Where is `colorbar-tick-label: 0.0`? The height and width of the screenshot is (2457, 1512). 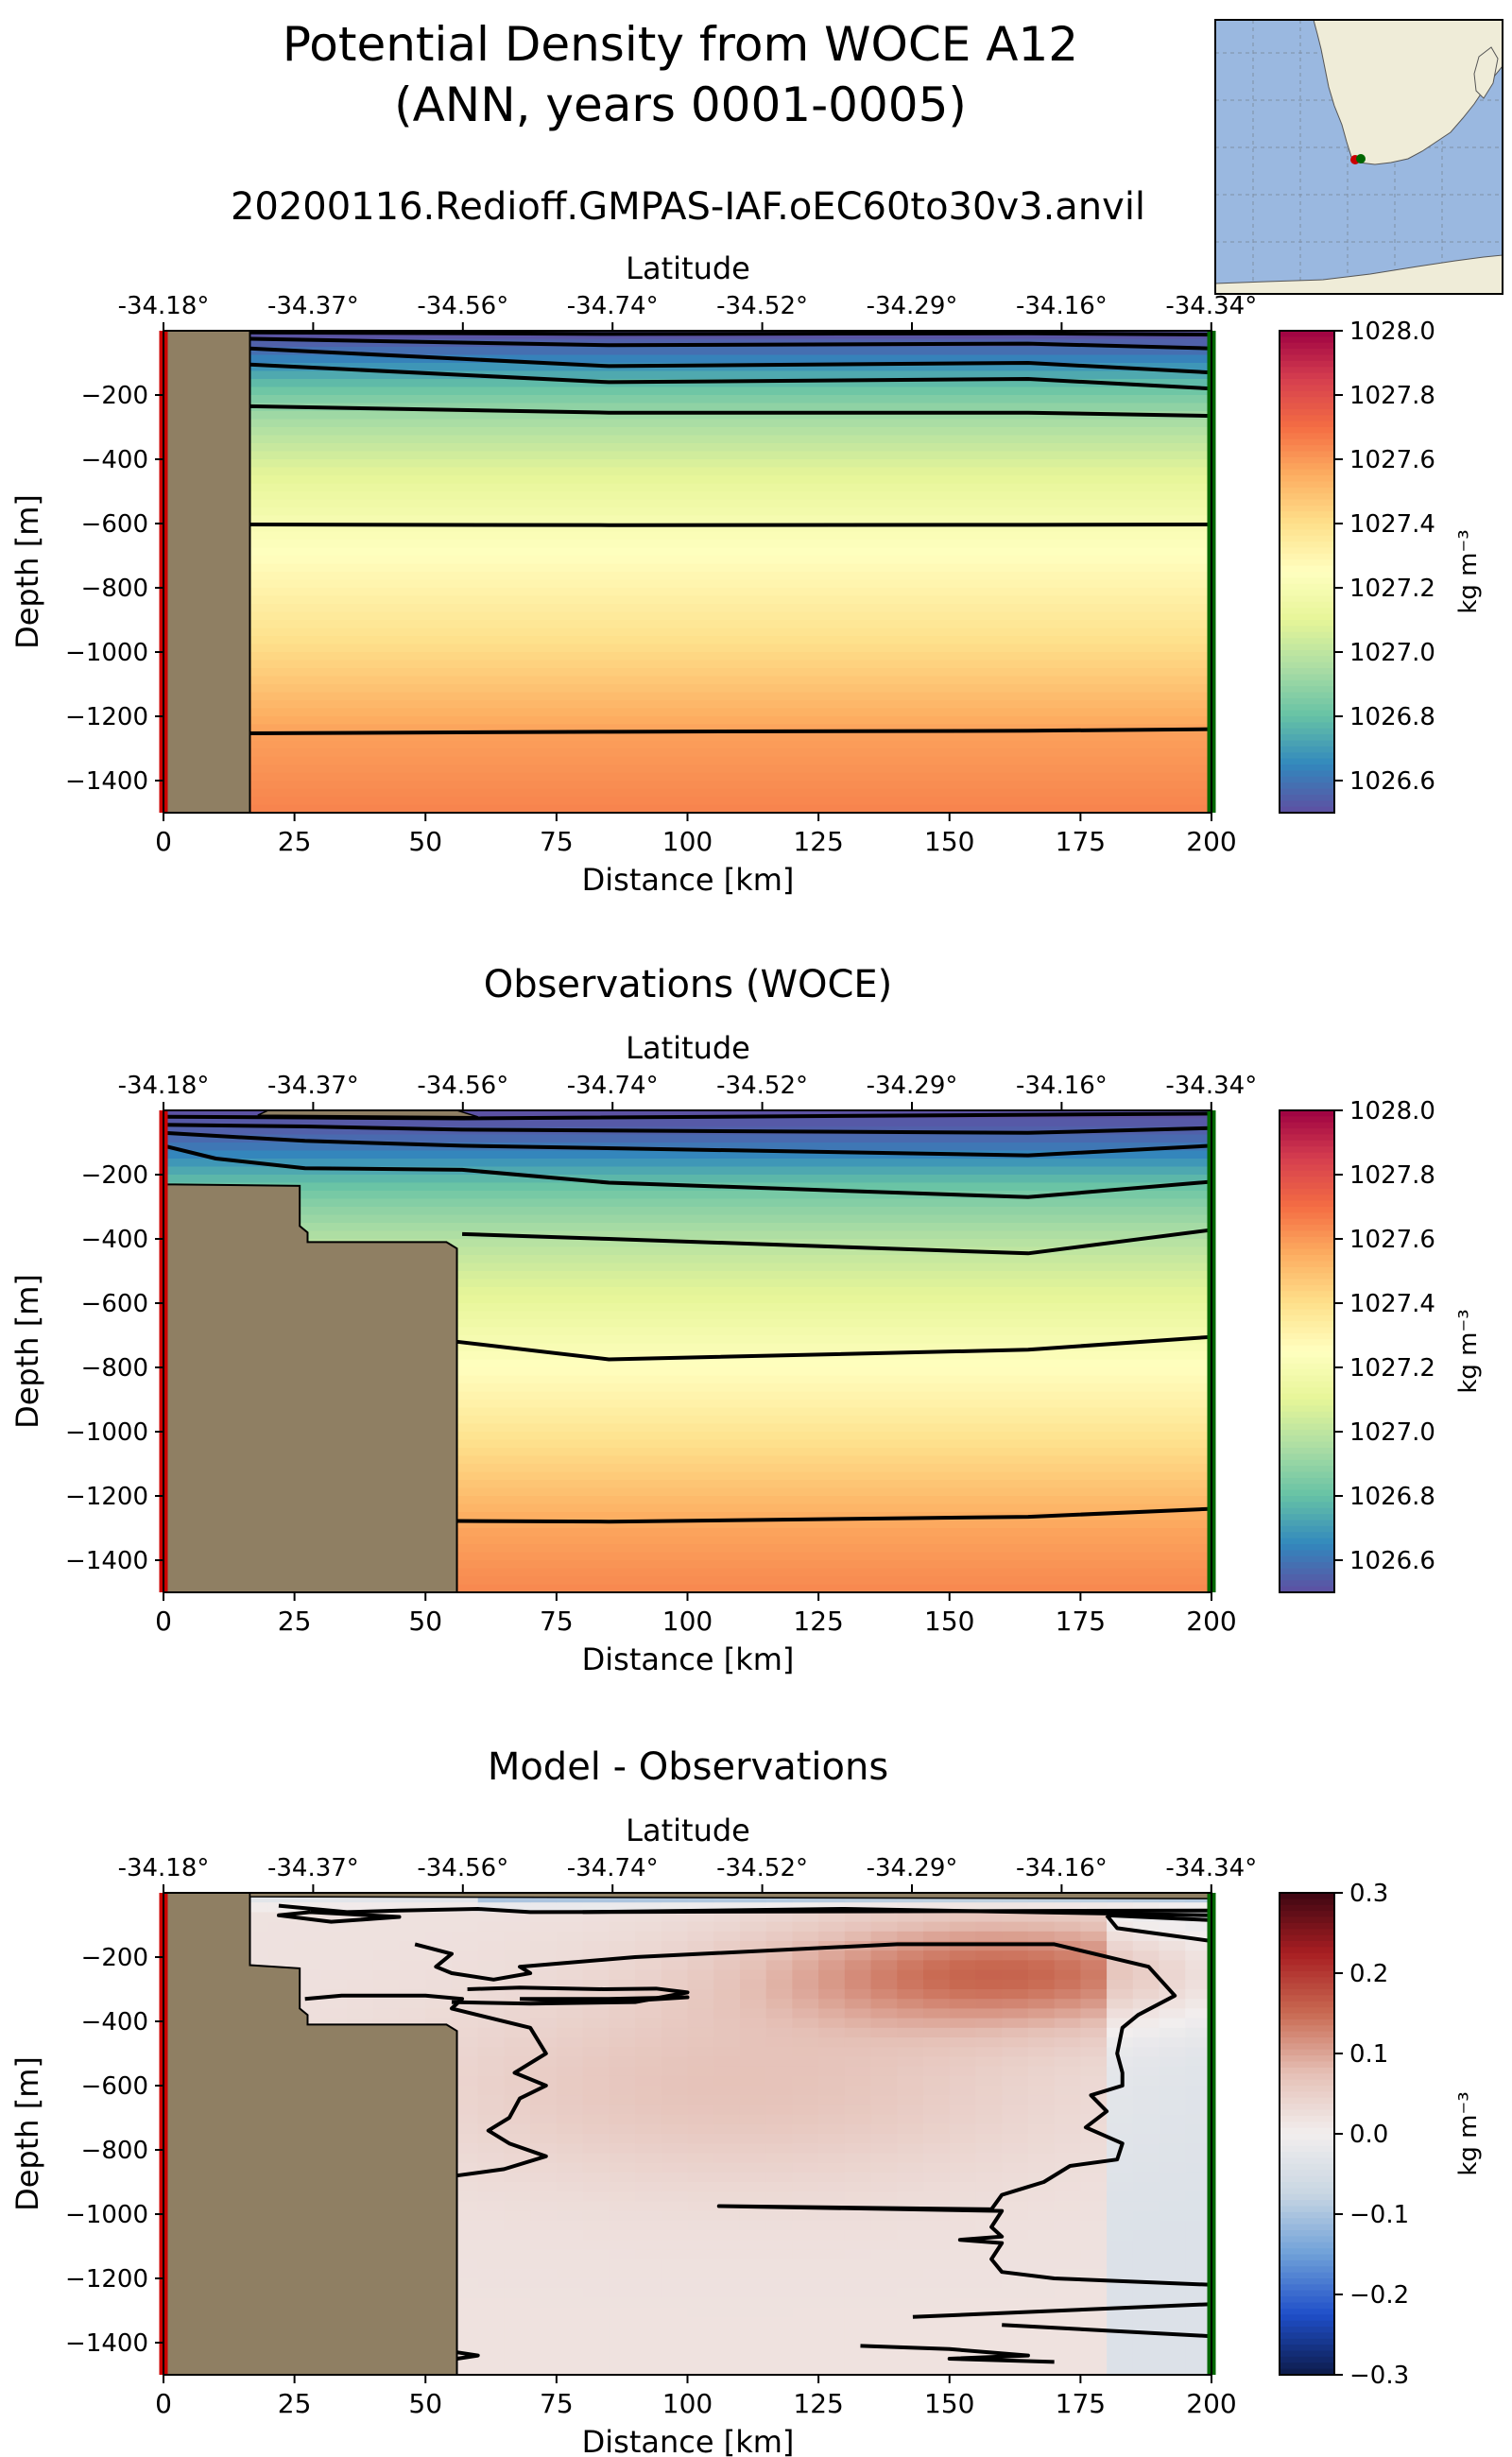
colorbar-tick-label: 0.0 is located at coordinates (1368, 2135).